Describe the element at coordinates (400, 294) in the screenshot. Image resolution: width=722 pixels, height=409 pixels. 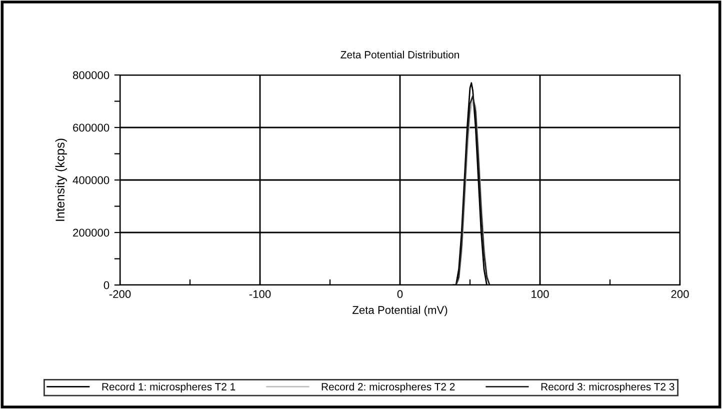
I see `x-tick-label: 0` at that location.